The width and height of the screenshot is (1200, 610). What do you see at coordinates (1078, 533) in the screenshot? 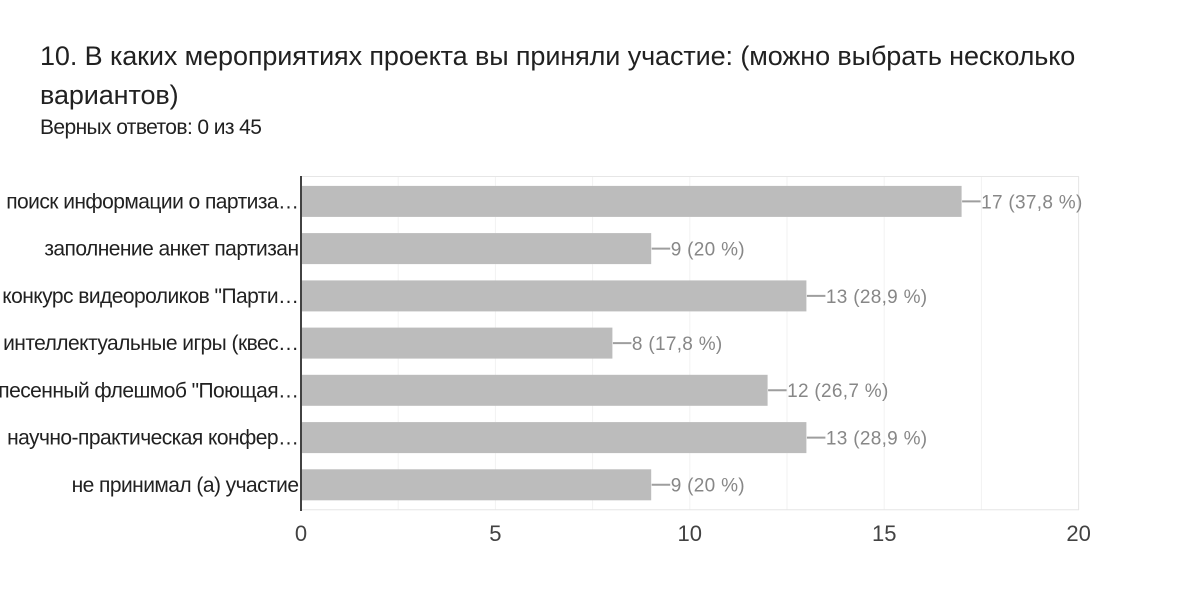
I see `svg-text: 20` at bounding box center [1078, 533].